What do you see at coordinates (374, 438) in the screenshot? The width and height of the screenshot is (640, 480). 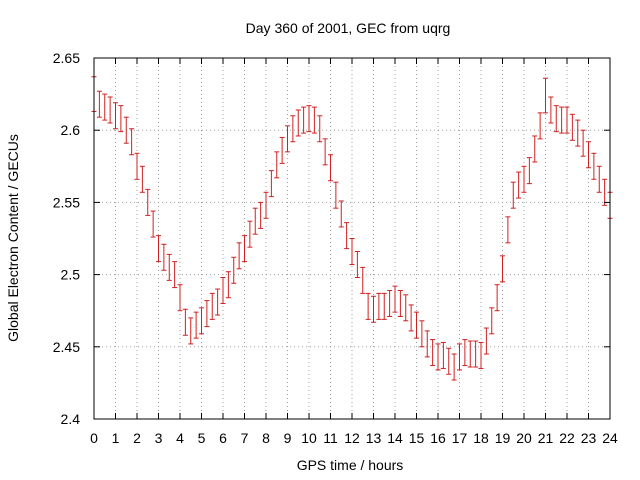 I see `x-tick-label: 13` at bounding box center [374, 438].